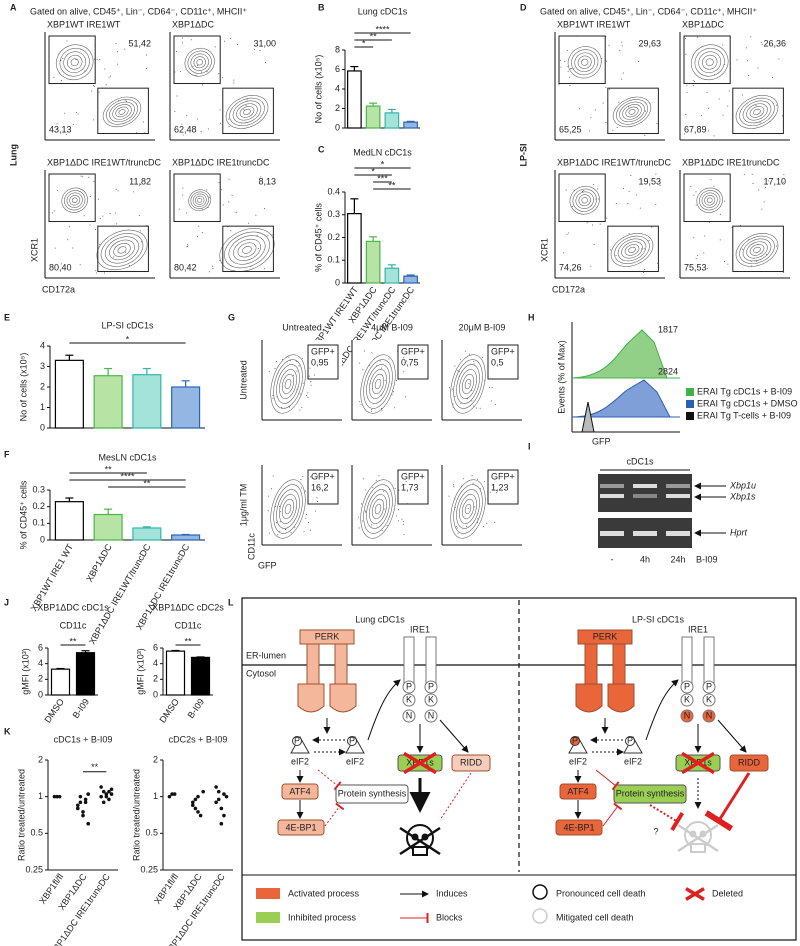  What do you see at coordinates (23, 514) in the screenshot?
I see `y-axis-label: % of CD45⁺ cells` at bounding box center [23, 514].